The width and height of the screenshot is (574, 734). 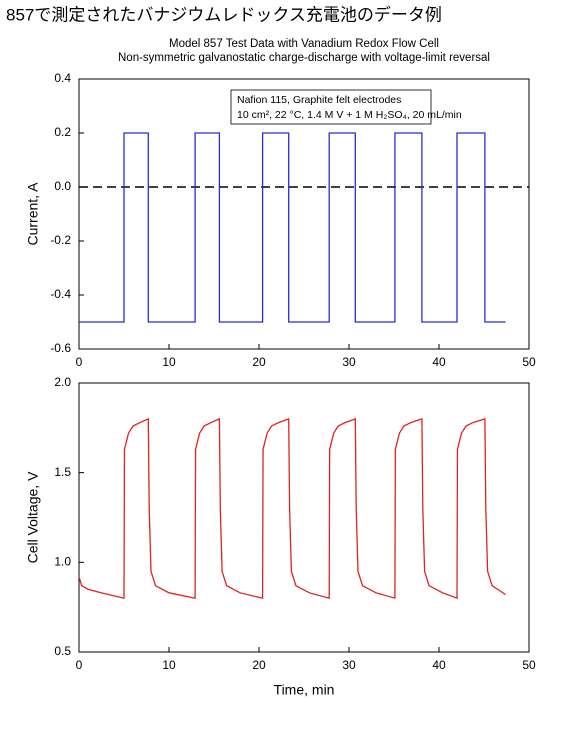 What do you see at coordinates (33, 517) in the screenshot?
I see `y-axis-label: Cell Voltage, V` at bounding box center [33, 517].